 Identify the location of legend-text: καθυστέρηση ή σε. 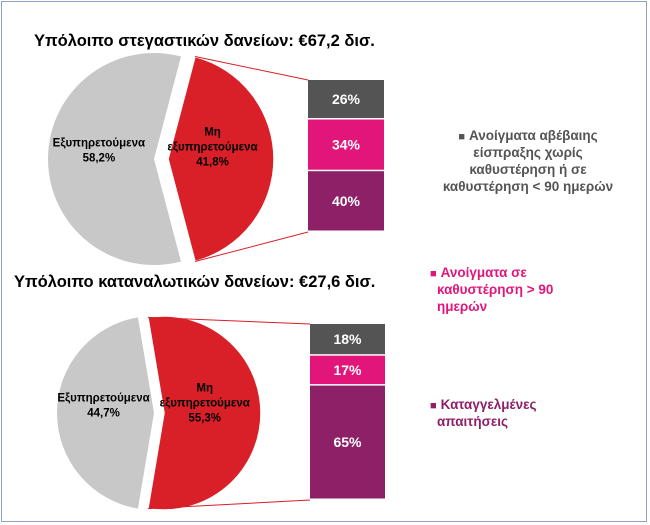
(528, 169).